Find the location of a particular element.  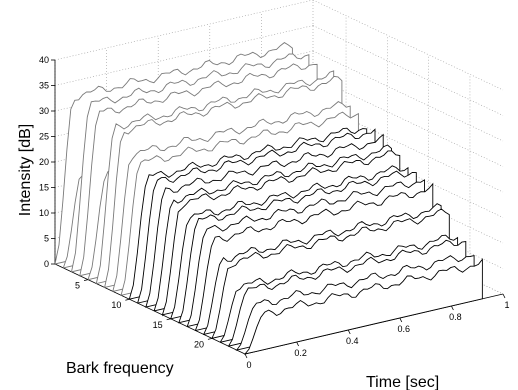

y-tick-label: 20 is located at coordinates (199, 344).